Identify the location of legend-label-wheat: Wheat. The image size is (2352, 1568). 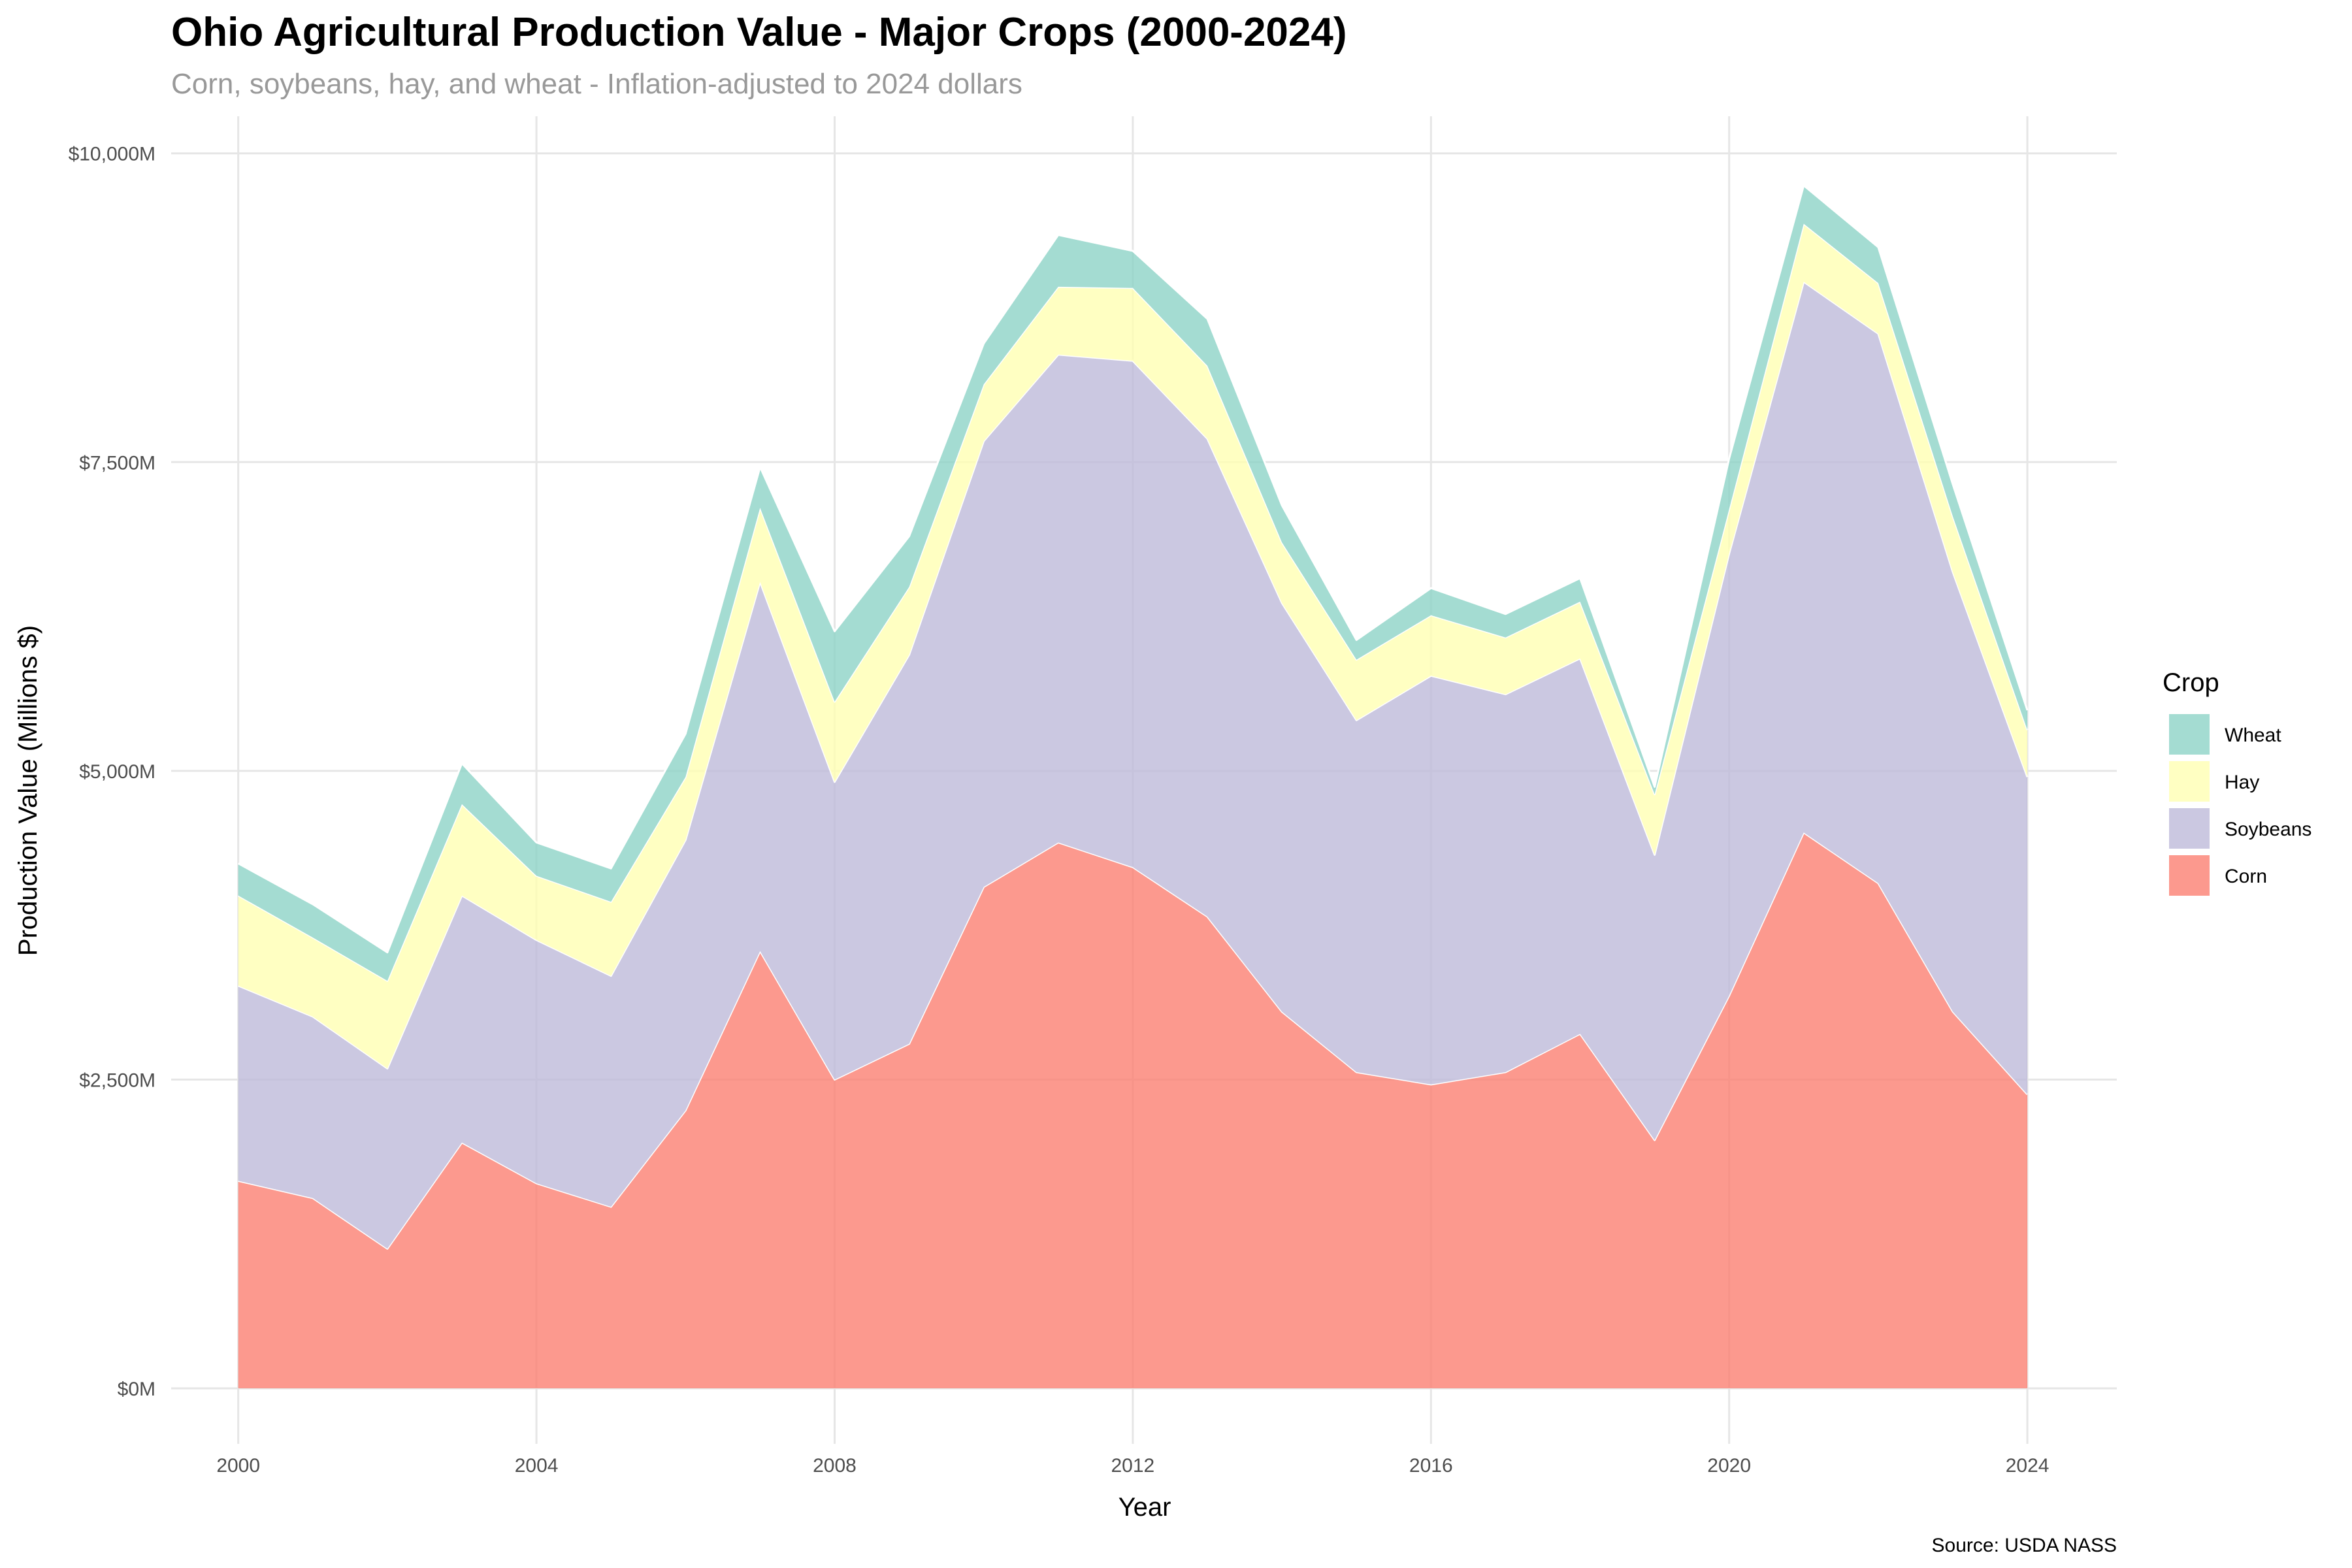
(2253, 735).